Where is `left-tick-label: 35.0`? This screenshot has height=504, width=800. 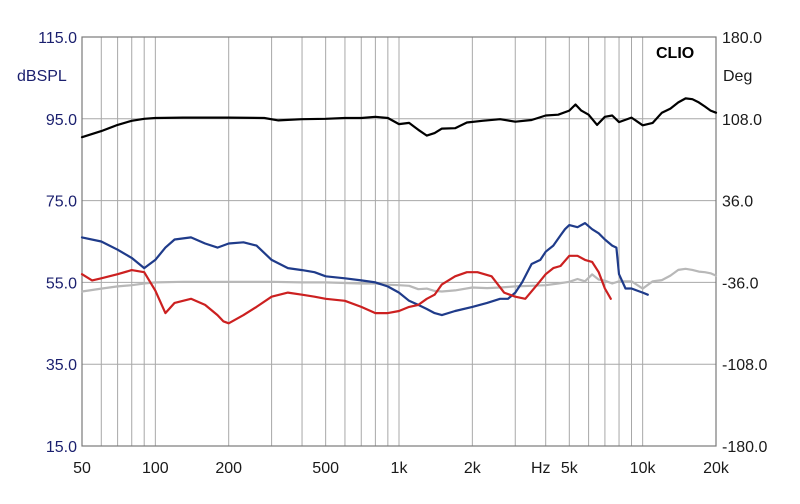
left-tick-label: 35.0 is located at coordinates (61, 365).